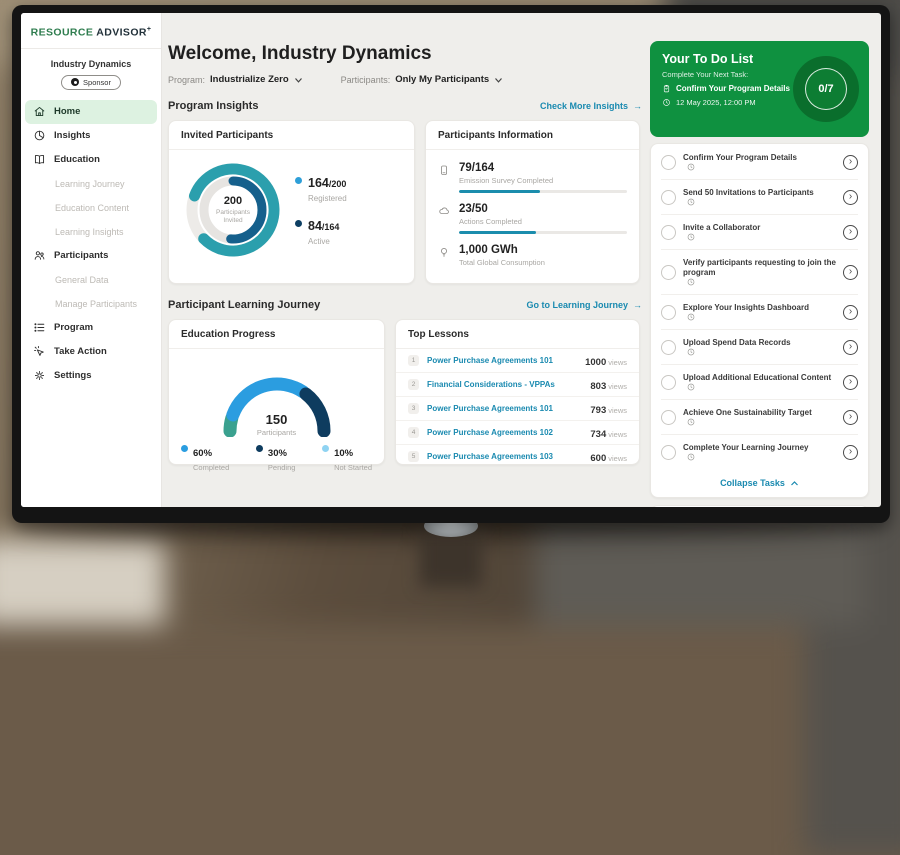  What do you see at coordinates (275, 457) in the screenshot?
I see `legend-item-pending: 30% Pending` at bounding box center [275, 457].